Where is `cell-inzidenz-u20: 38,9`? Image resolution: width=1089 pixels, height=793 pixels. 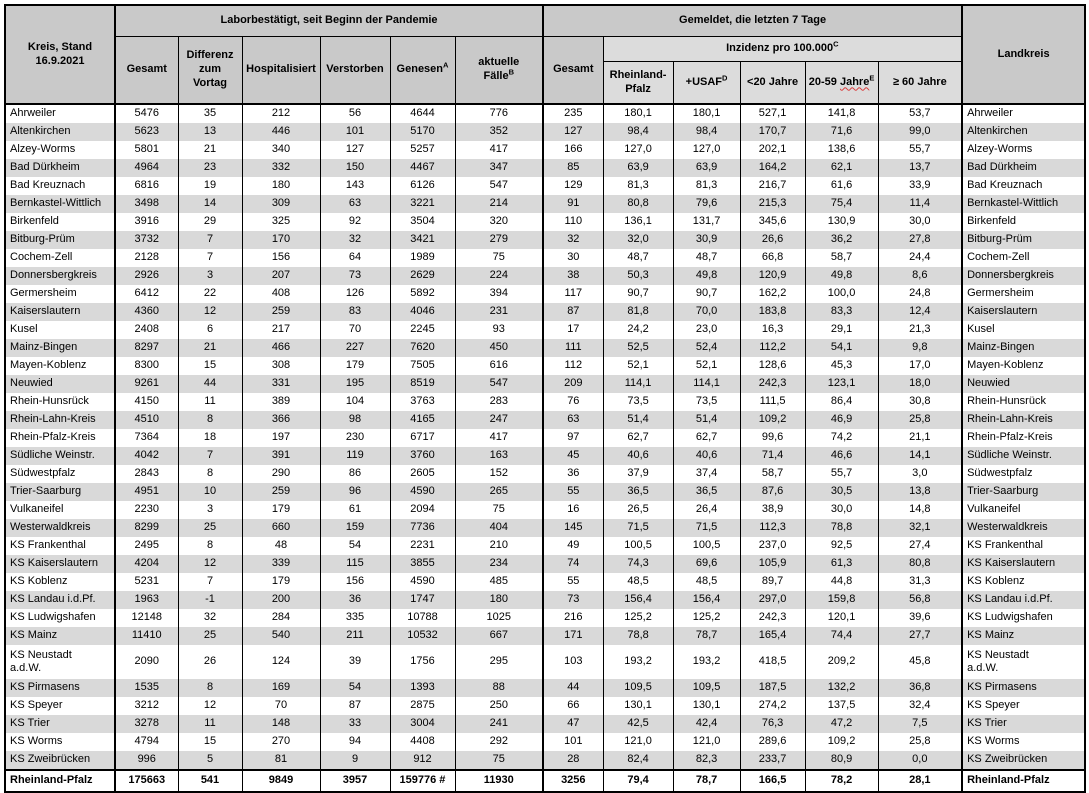
cell-inzidenz-u20: 38,9 is located at coordinates (772, 510).